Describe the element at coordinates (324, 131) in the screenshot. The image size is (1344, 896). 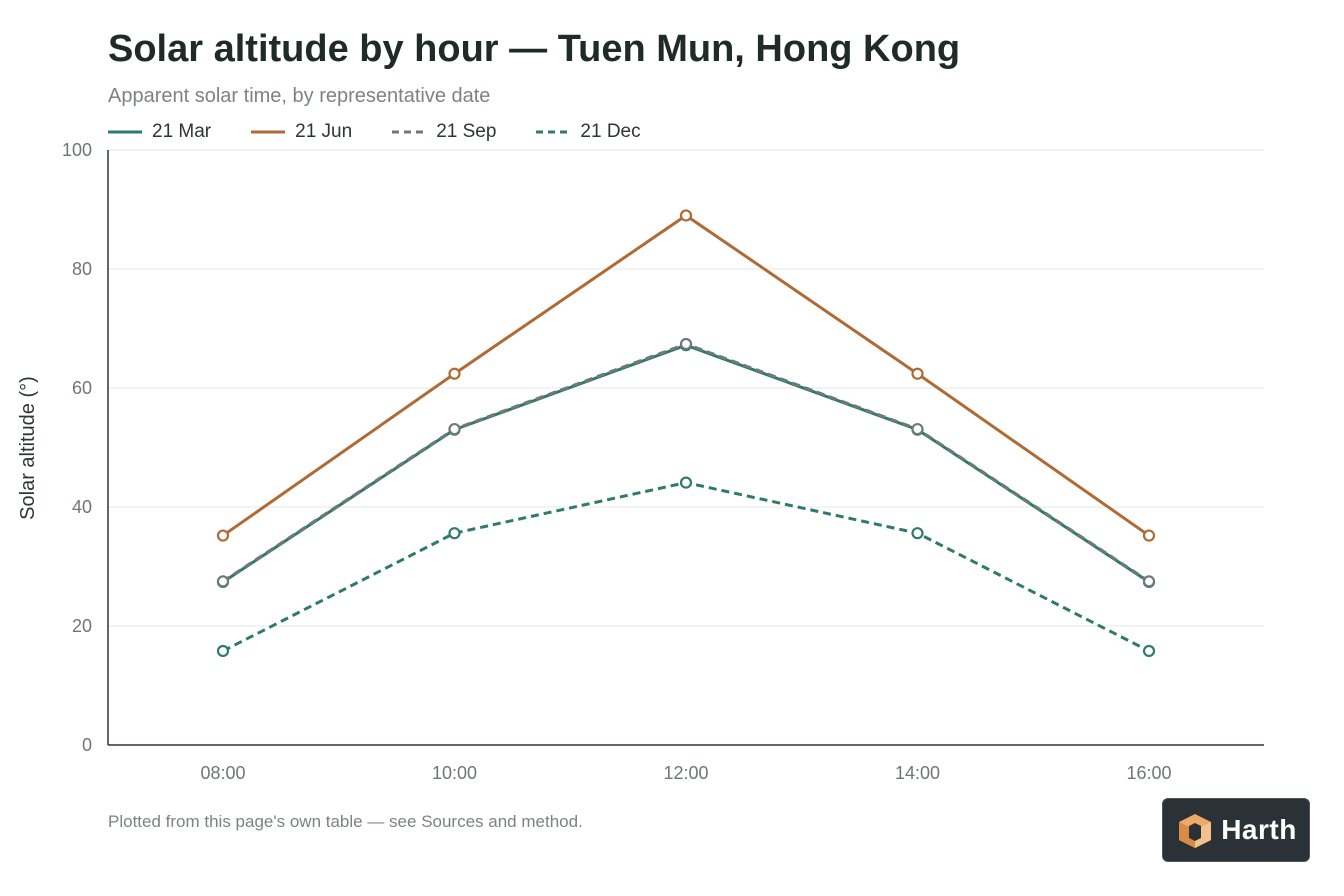
I see `legend-label-21-jun: 21 Jun` at that location.